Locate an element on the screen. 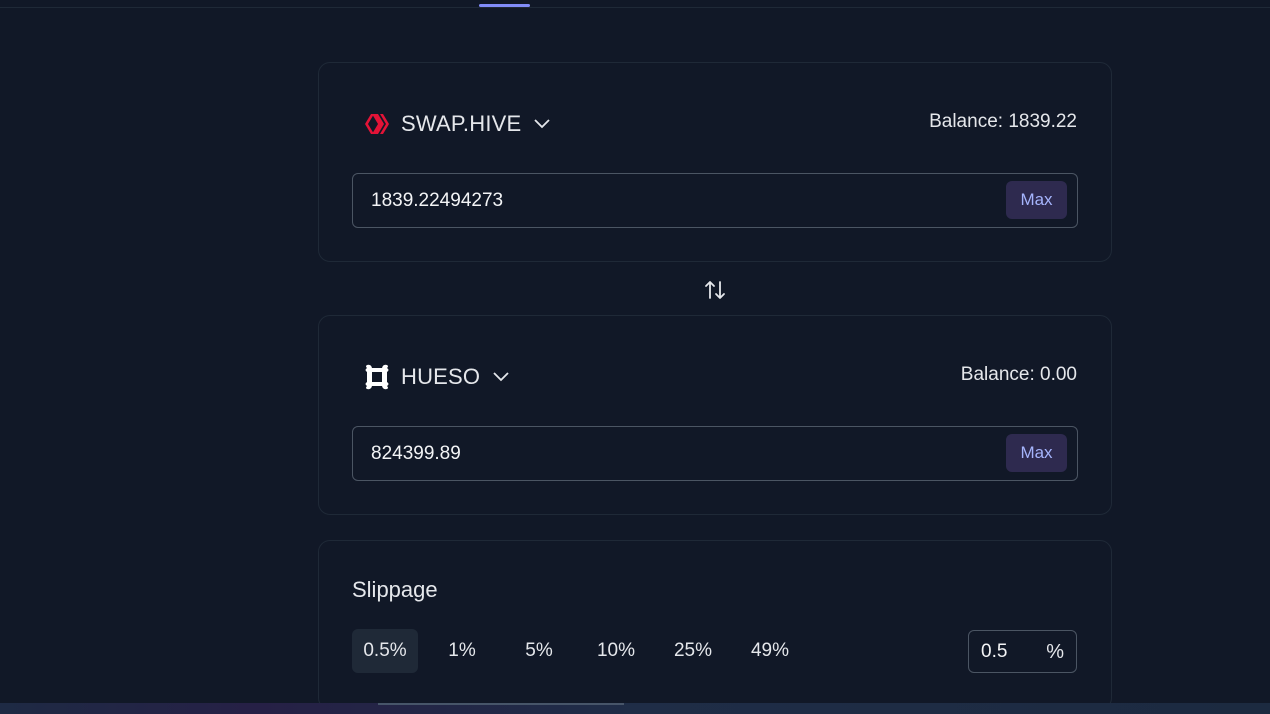 The height and width of the screenshot is (714, 1270). to-token-selector: HUESO is located at coordinates (436, 377).